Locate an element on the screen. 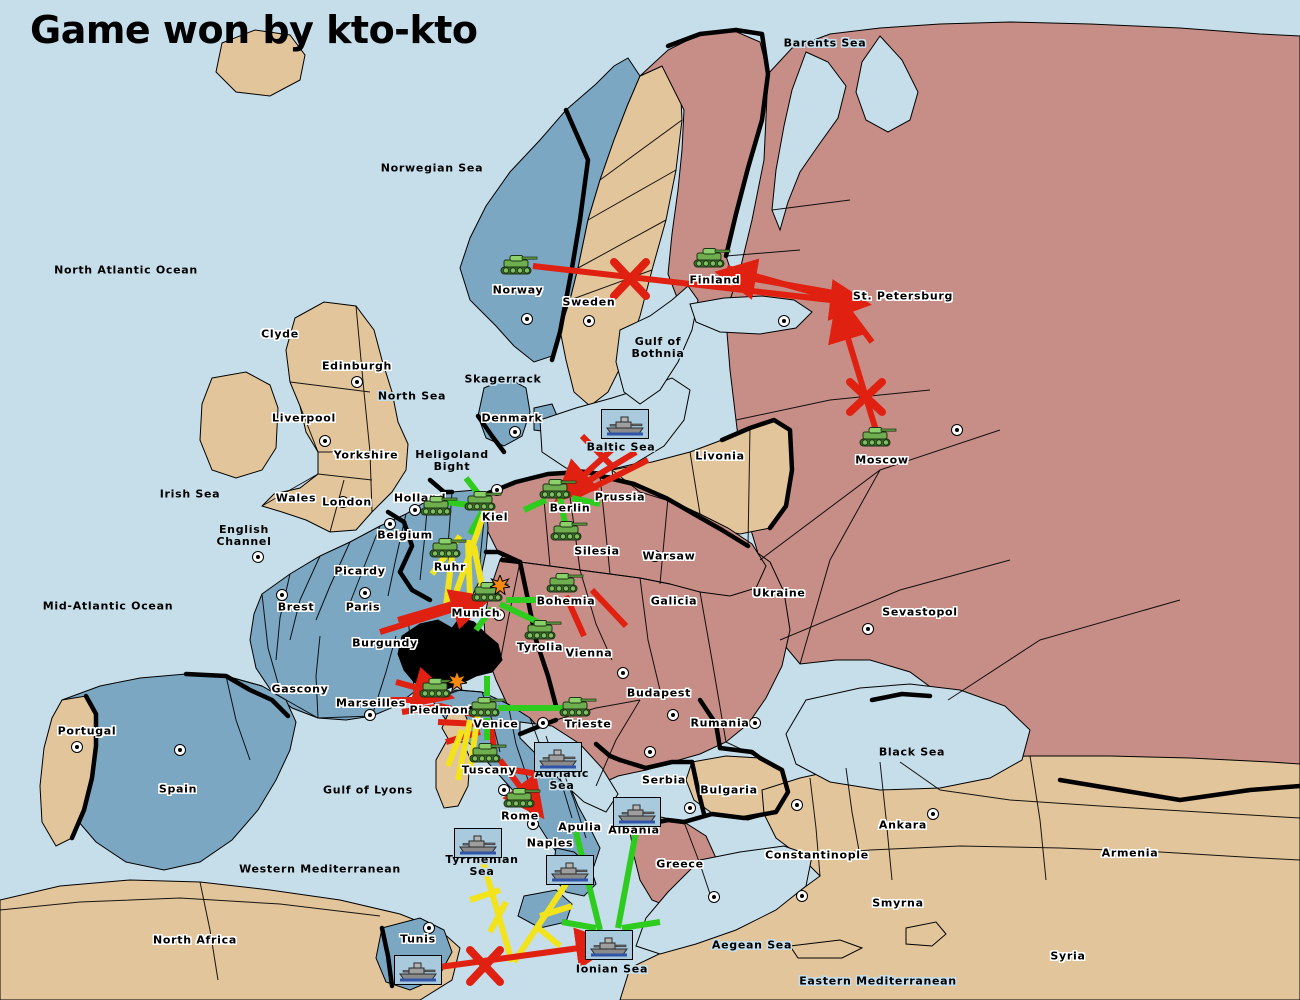 The image size is (1300, 1000). denmark-land is located at coordinates (504, 412).